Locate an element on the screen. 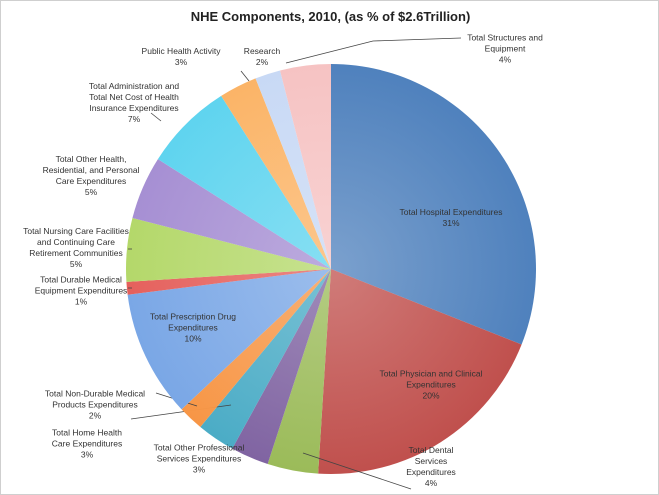 The image size is (659, 495). data-label: Research 2% is located at coordinates (262, 56).